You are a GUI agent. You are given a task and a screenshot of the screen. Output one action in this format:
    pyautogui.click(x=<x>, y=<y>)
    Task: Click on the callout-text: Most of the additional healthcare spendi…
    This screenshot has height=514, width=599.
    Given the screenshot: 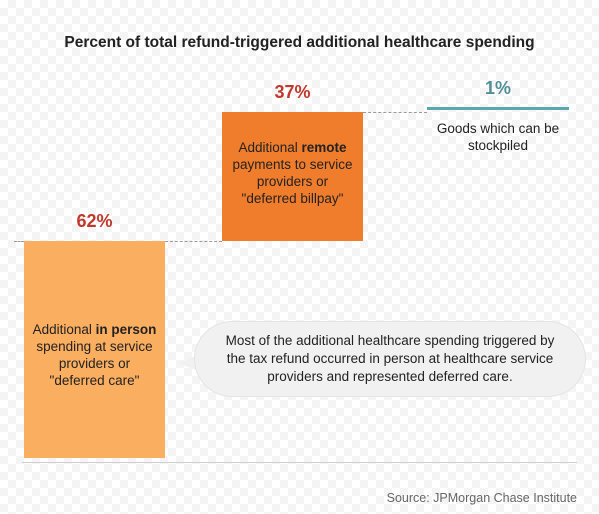 What is the action you would take?
    pyautogui.click(x=390, y=358)
    